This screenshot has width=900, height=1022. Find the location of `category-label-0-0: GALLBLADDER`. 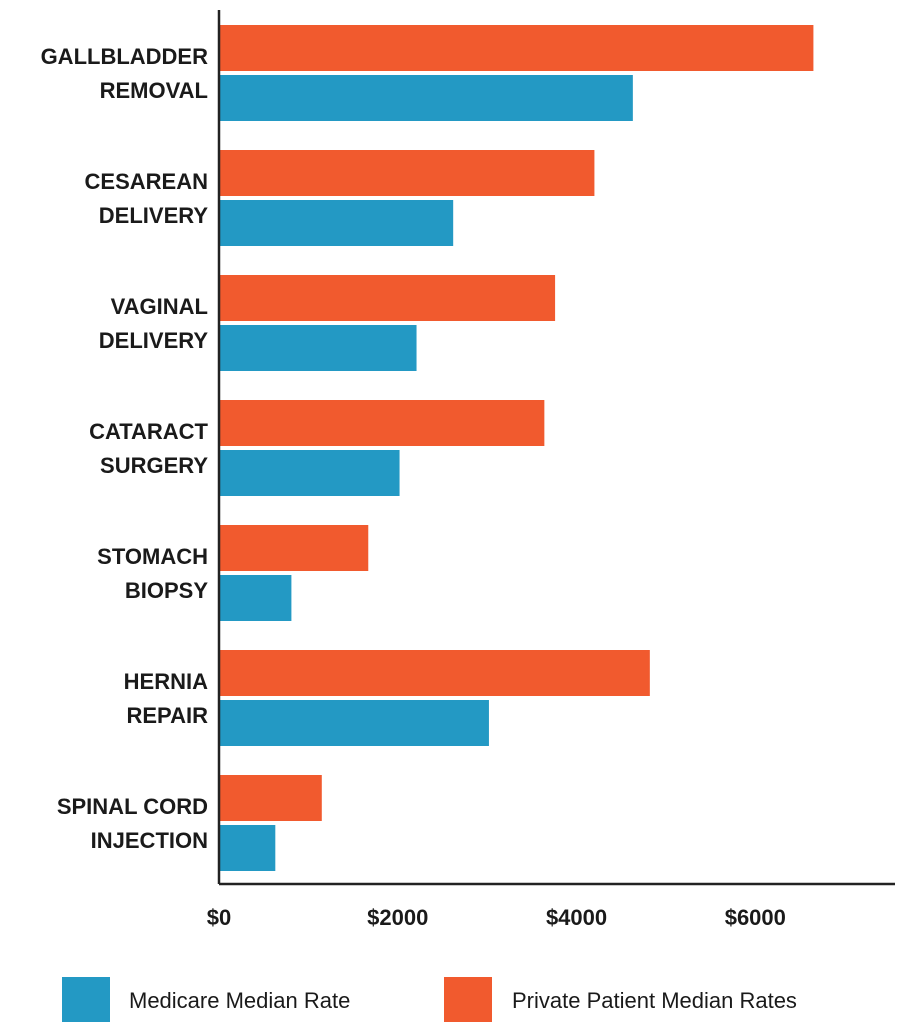

category-label-0-0: GALLBLADDER is located at coordinates (125, 56).